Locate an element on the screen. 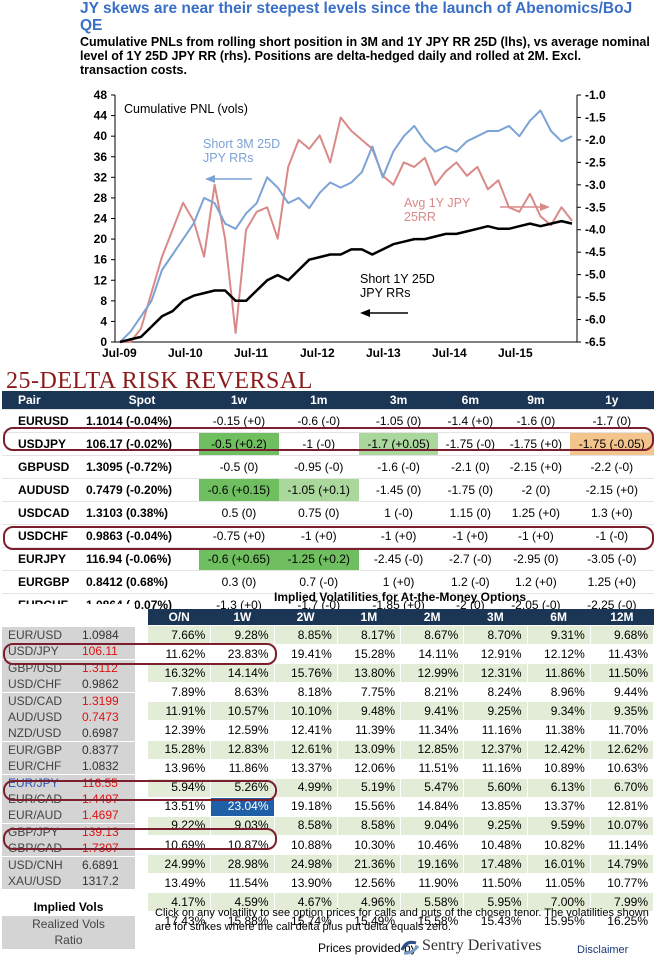 Image resolution: width=657 pixels, height=961 pixels. iv-cell: 23.83% is located at coordinates (242, 654).